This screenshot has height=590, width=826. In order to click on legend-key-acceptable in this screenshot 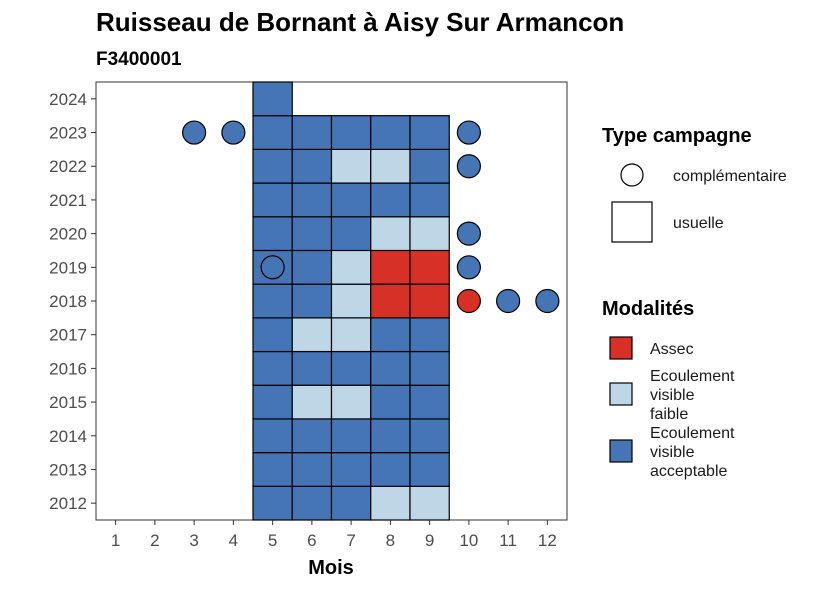, I will do `click(621, 451)`.